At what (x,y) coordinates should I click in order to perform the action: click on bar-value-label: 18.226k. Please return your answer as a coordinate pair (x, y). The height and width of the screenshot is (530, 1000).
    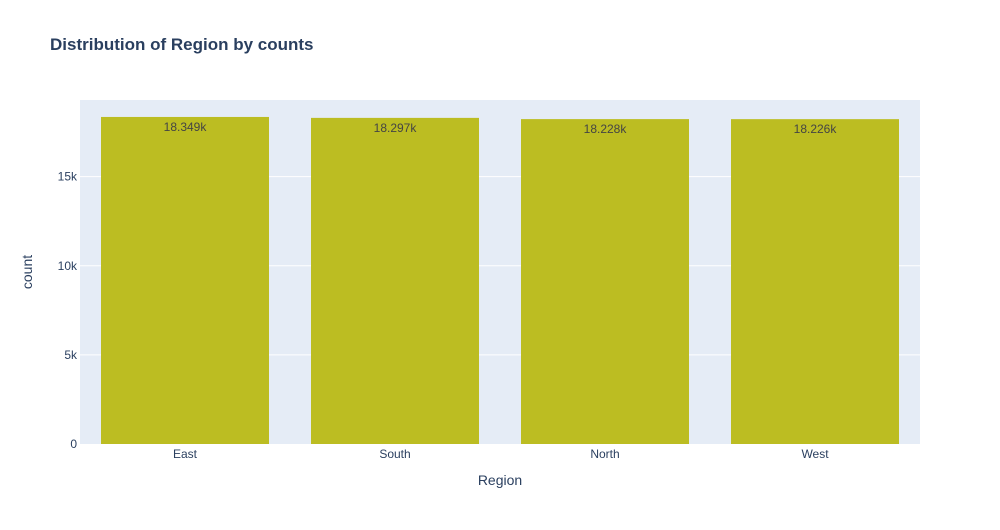
    Looking at the image, I should click on (816, 129).